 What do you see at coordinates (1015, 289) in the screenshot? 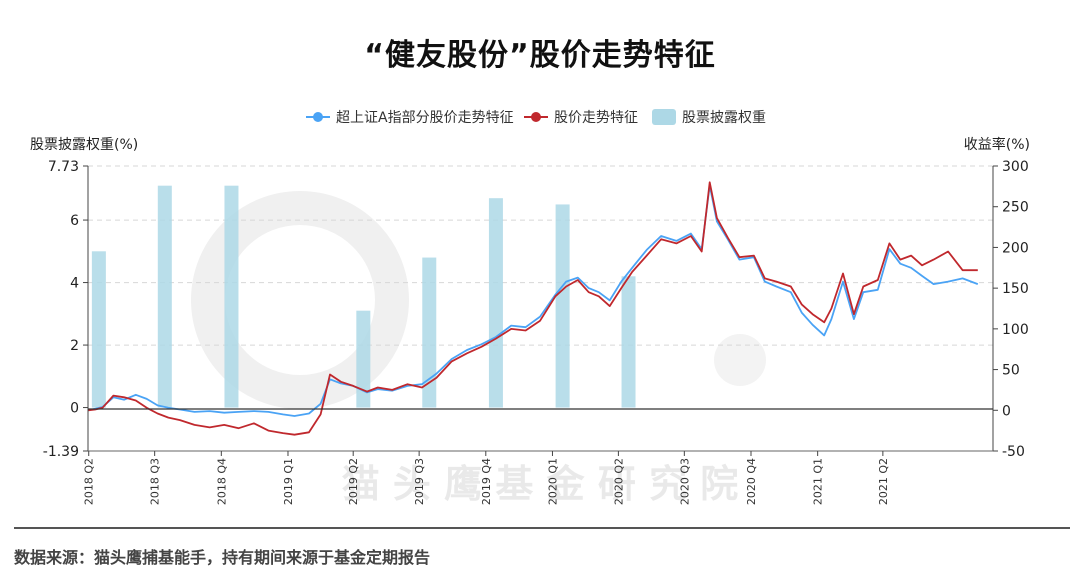
I see `right-tick-label: 150` at bounding box center [1015, 289].